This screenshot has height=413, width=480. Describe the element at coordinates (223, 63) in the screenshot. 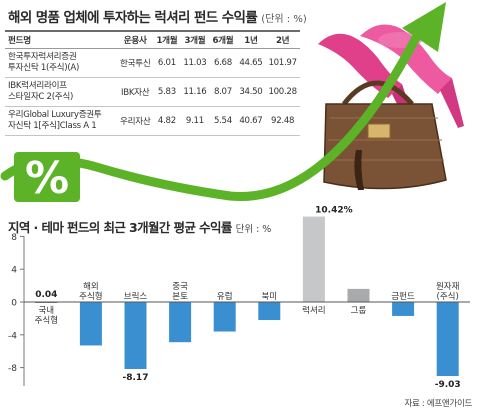

I see `return-6m: 6.68` at that location.